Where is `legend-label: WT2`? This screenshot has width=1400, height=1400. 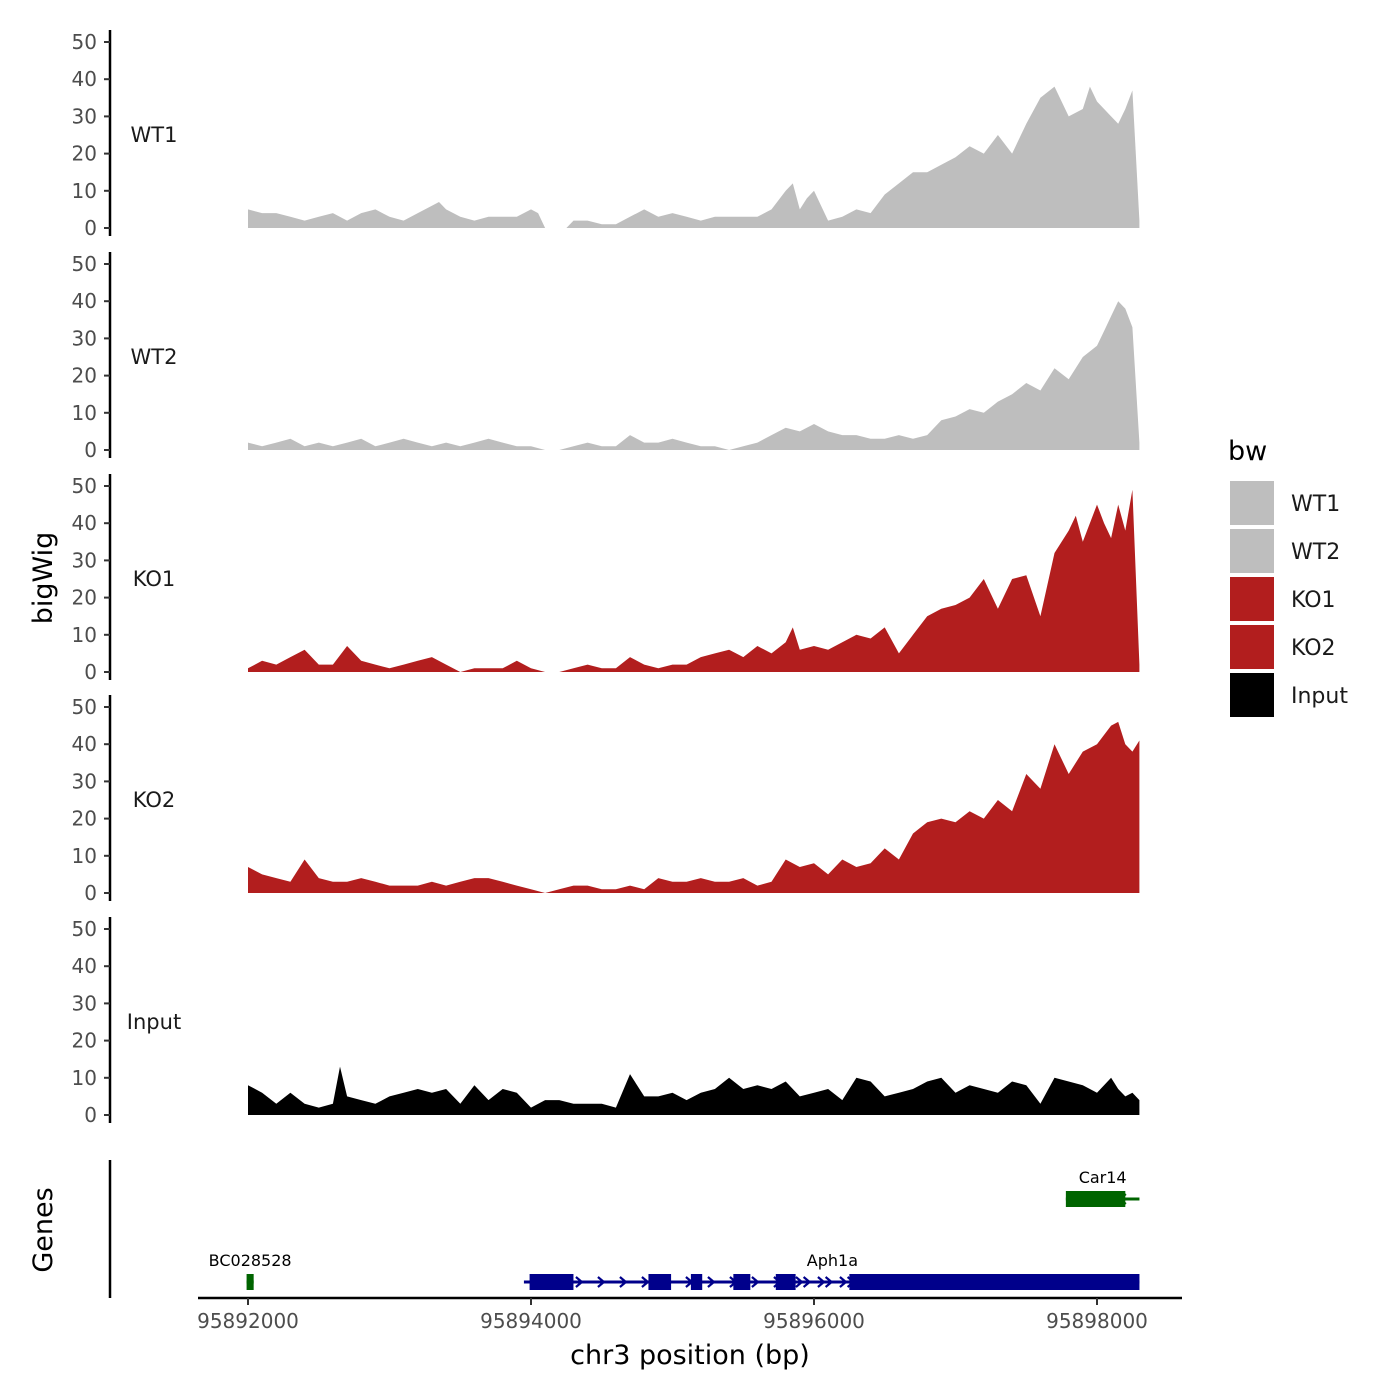
legend-label: WT2 is located at coordinates (1315, 552).